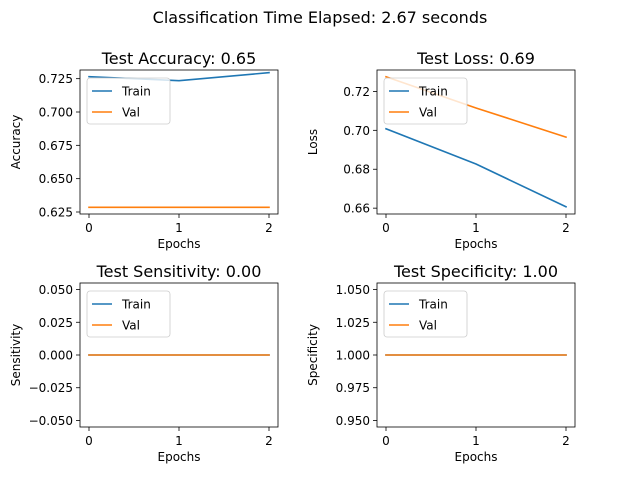 The height and width of the screenshot is (480, 640). I want to click on y-tick-label: 0.025, so click(56, 323).